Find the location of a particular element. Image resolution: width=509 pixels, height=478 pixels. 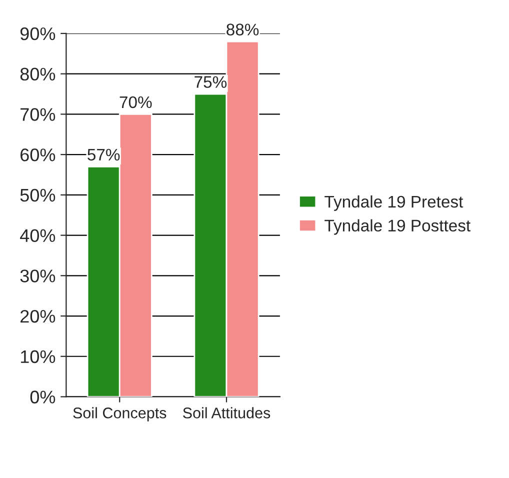

data-label: 88% is located at coordinates (242, 30).